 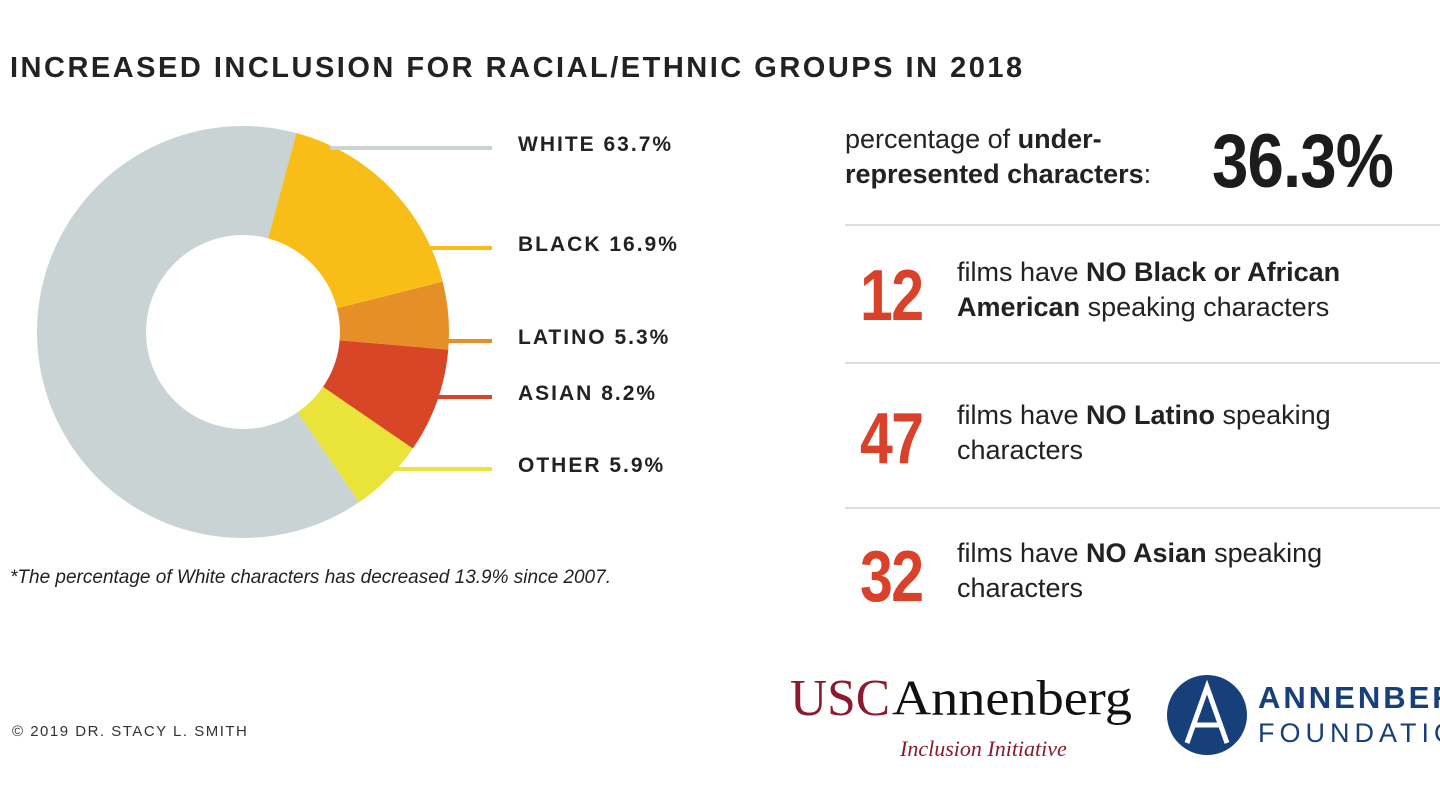 What do you see at coordinates (994, 156) in the screenshot?
I see `summary-text-bold: under-represented characters` at bounding box center [994, 156].